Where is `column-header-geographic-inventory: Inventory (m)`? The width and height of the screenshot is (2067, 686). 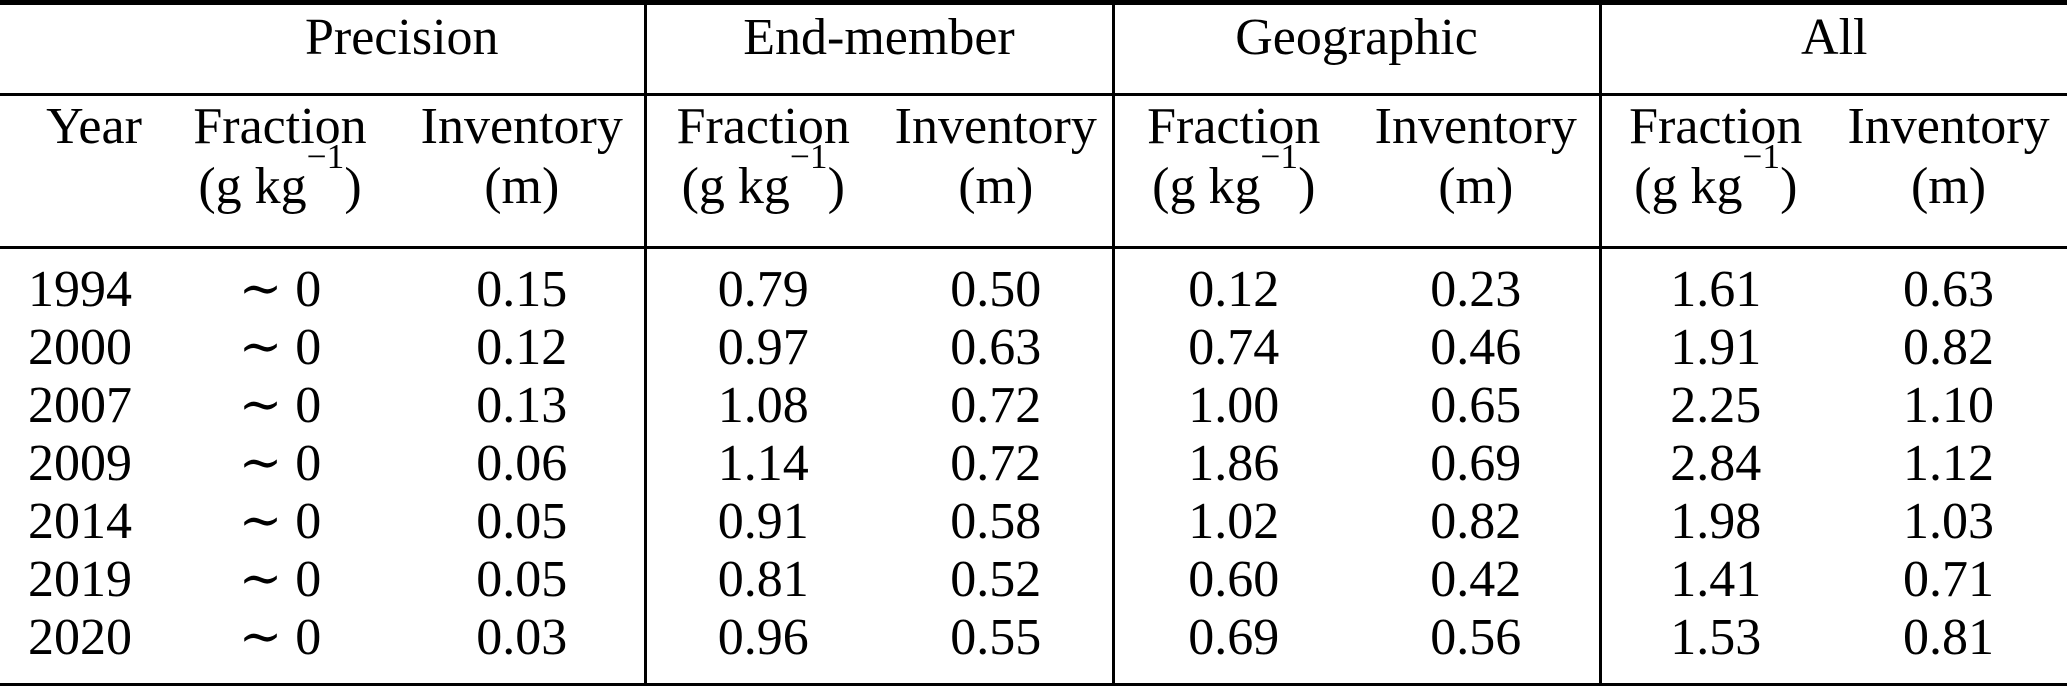
column-header-geographic-inventory: Inventory (m) is located at coordinates (1477, 171).